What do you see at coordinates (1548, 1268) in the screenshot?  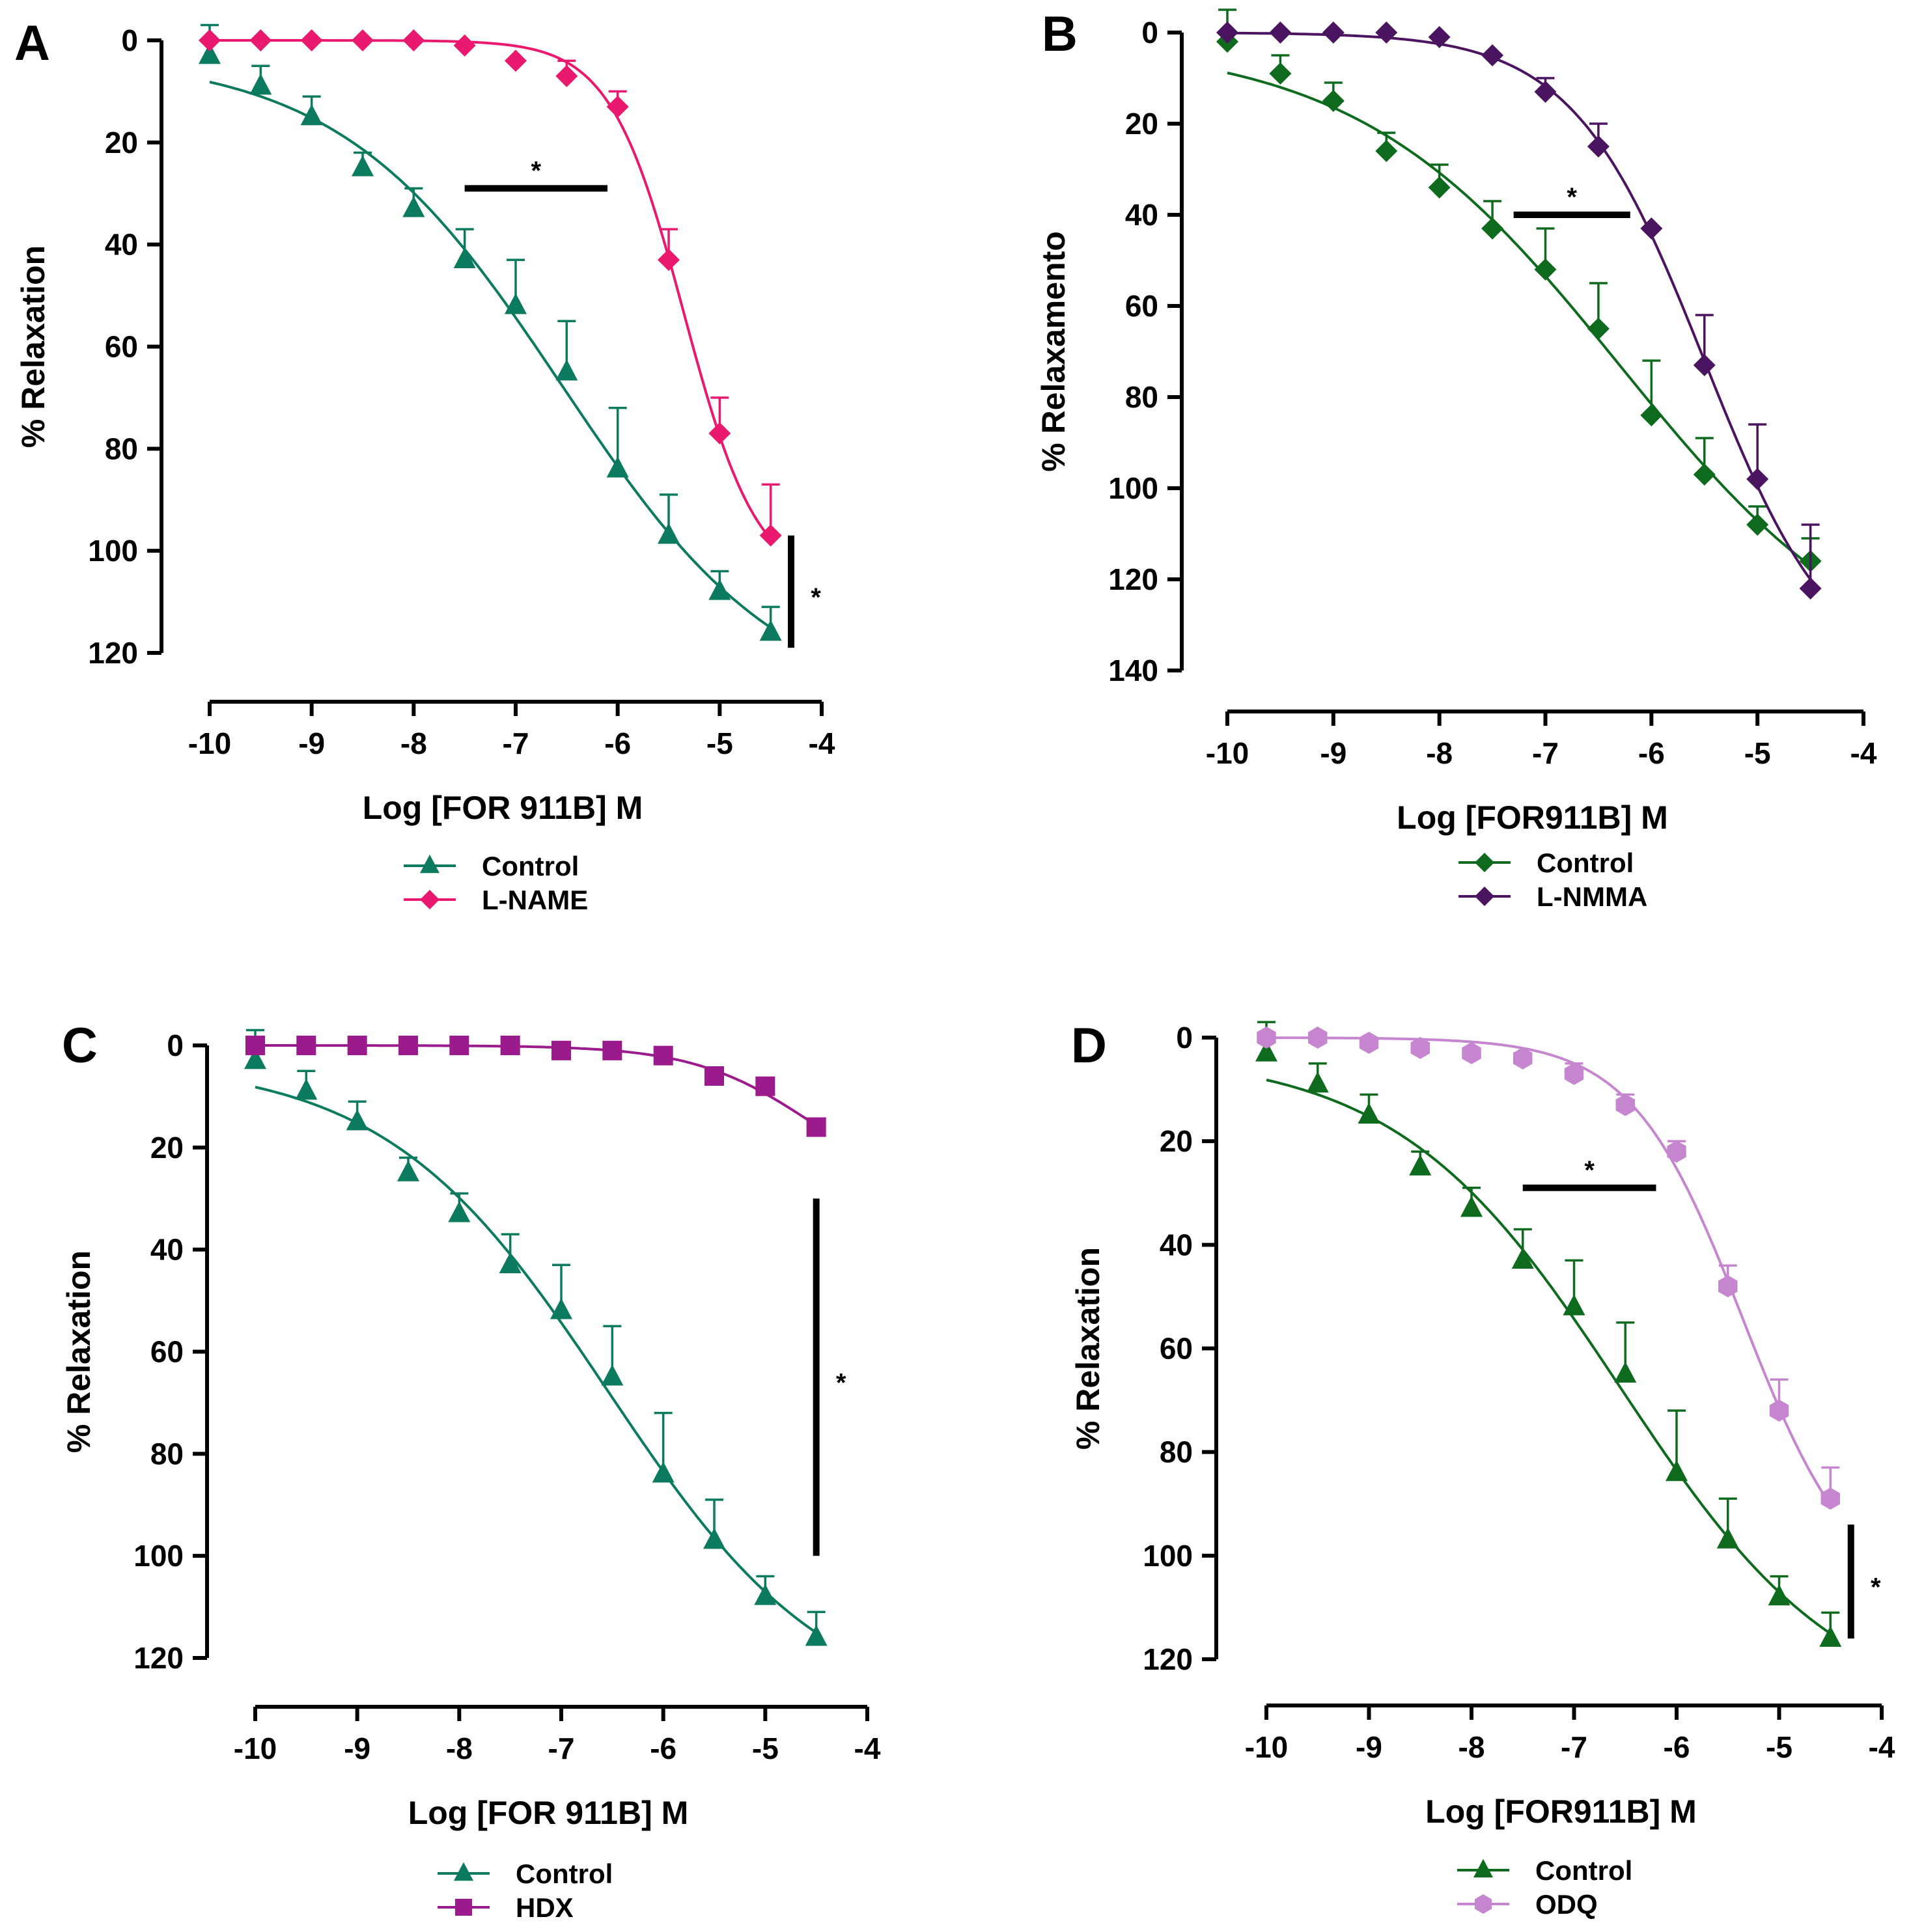 I see `series-odq` at bounding box center [1548, 1268].